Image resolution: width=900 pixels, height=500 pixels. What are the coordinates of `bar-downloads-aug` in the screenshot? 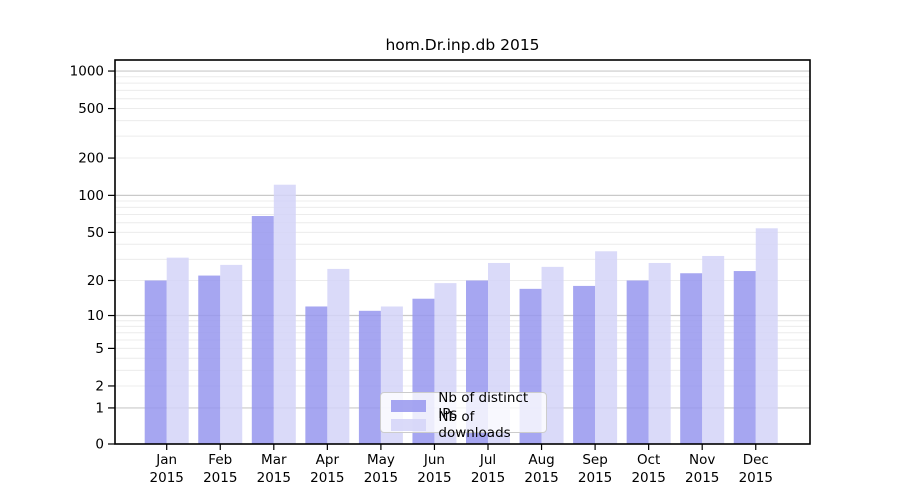 It's located at (552, 355).